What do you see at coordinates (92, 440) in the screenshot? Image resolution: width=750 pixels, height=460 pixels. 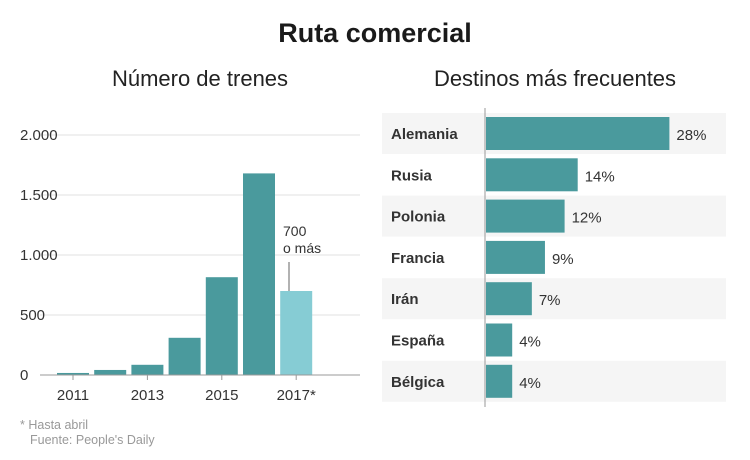 I see `source: Fuente: People's Daily` at bounding box center [92, 440].